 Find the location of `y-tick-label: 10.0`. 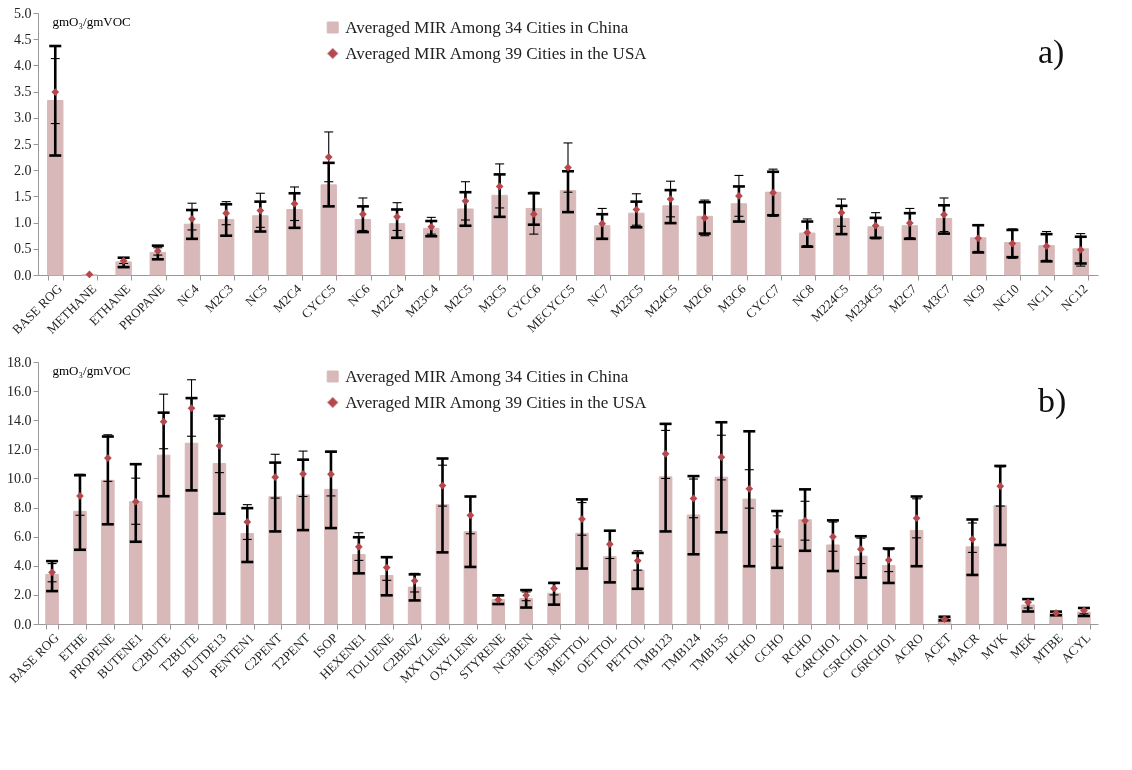

y-tick-label: 10.0 is located at coordinates (19, 478).